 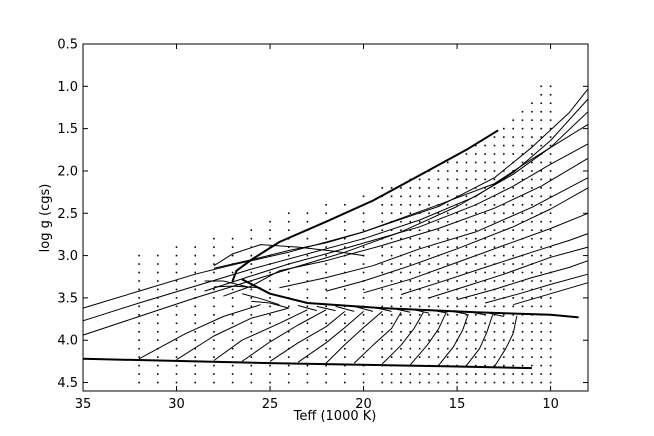 I want to click on y-axis-label: log g (cgs), so click(x=45, y=218).